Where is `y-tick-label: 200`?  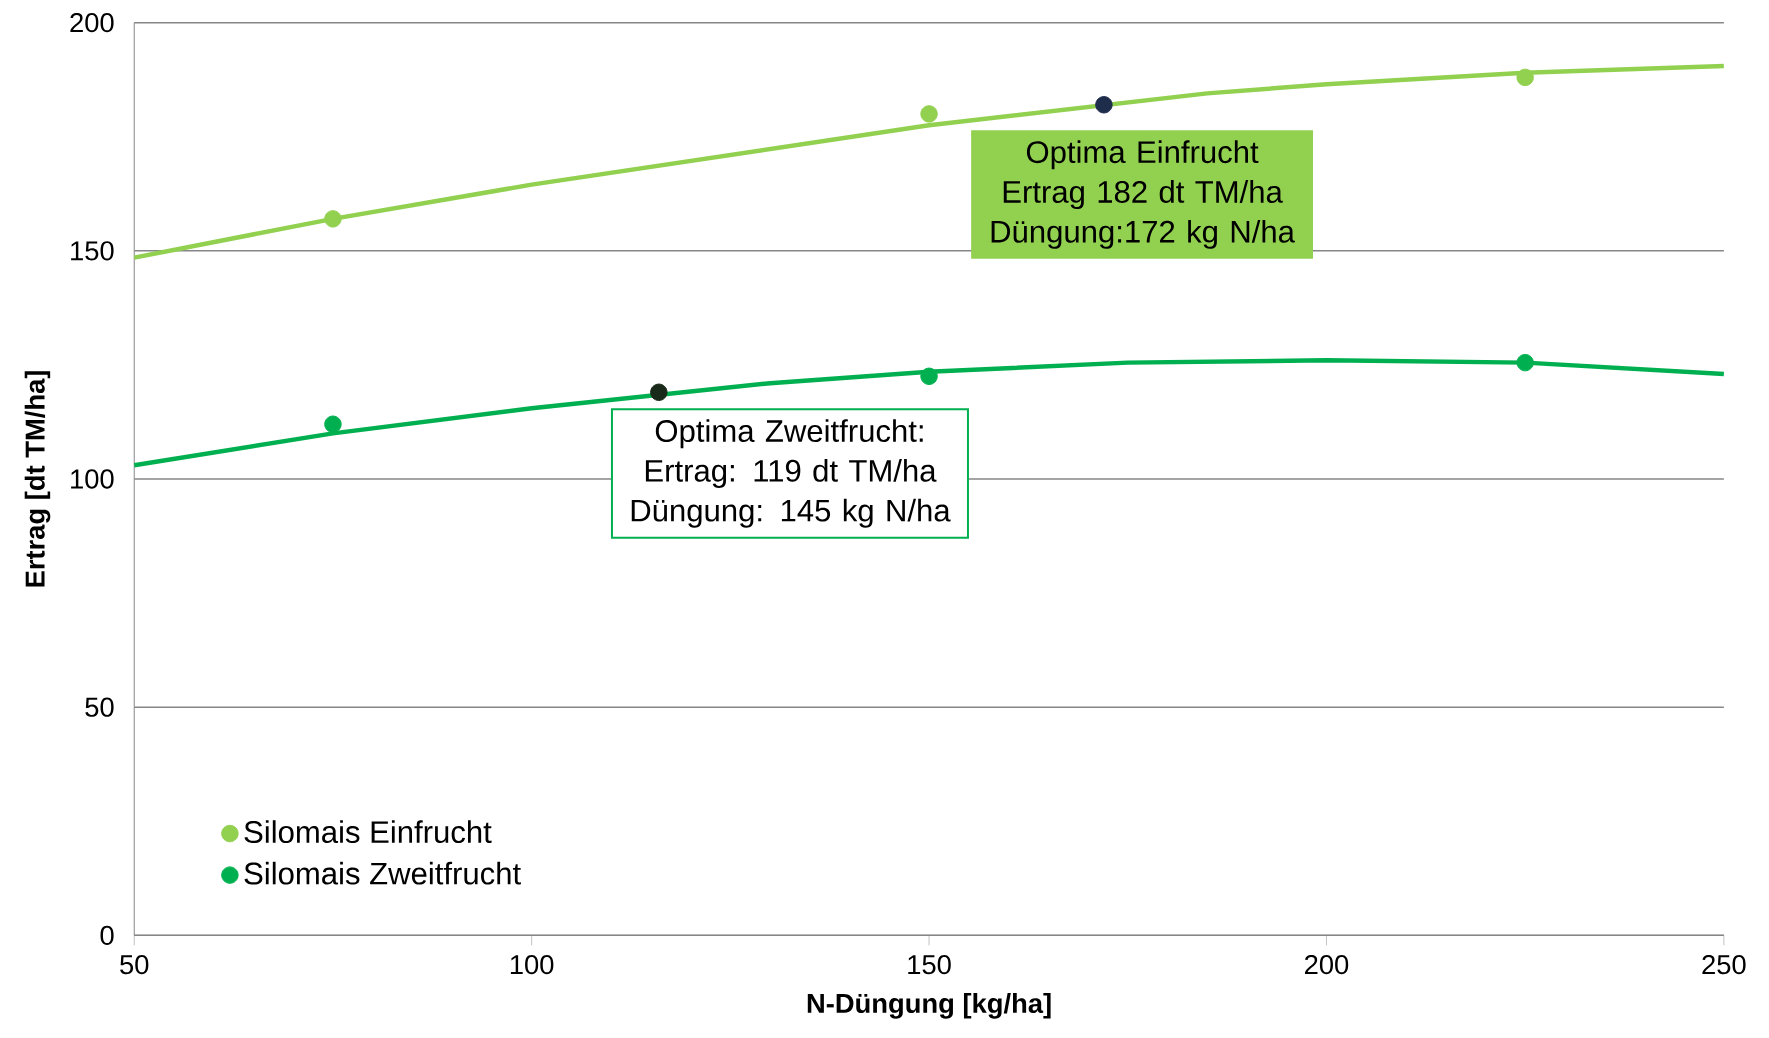
y-tick-label: 200 is located at coordinates (92, 22).